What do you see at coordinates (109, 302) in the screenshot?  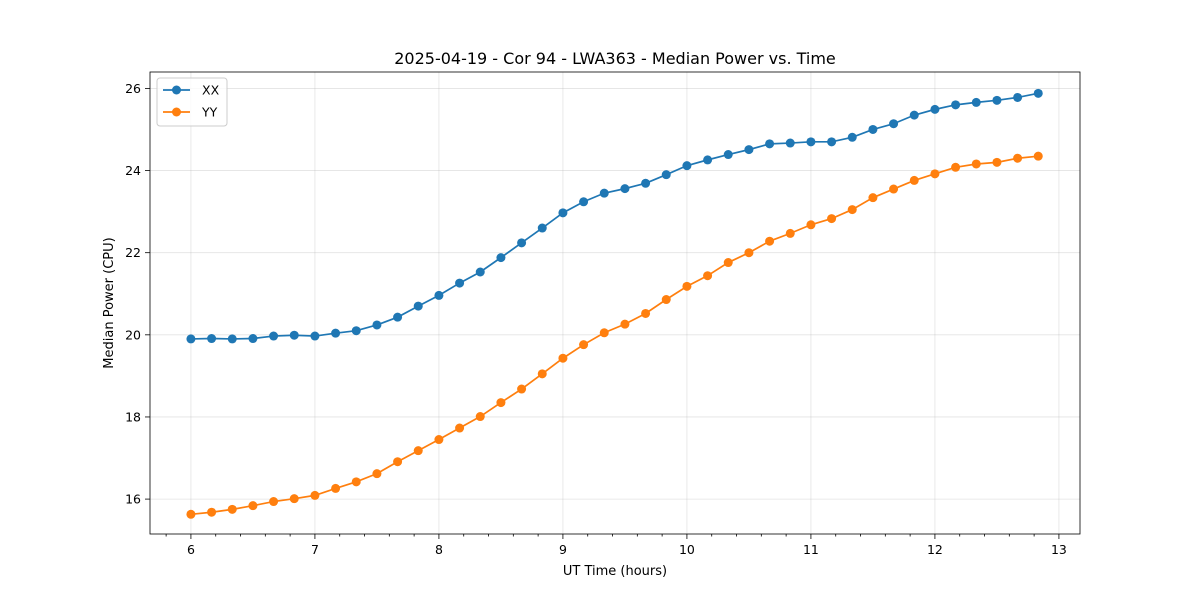 I see `y-axis-label: Median Power (CPU)` at bounding box center [109, 302].